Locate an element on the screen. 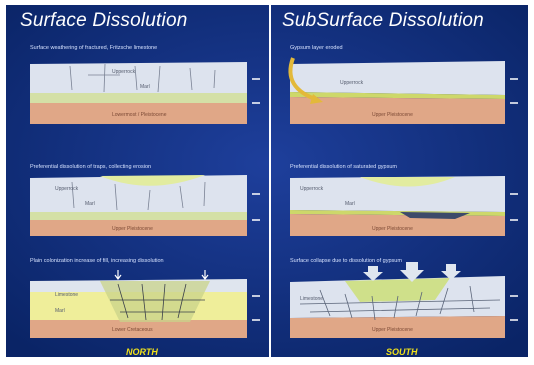 The width and height of the screenshot is (534, 365). right-step-1-section is located at coordinates (403, 90).